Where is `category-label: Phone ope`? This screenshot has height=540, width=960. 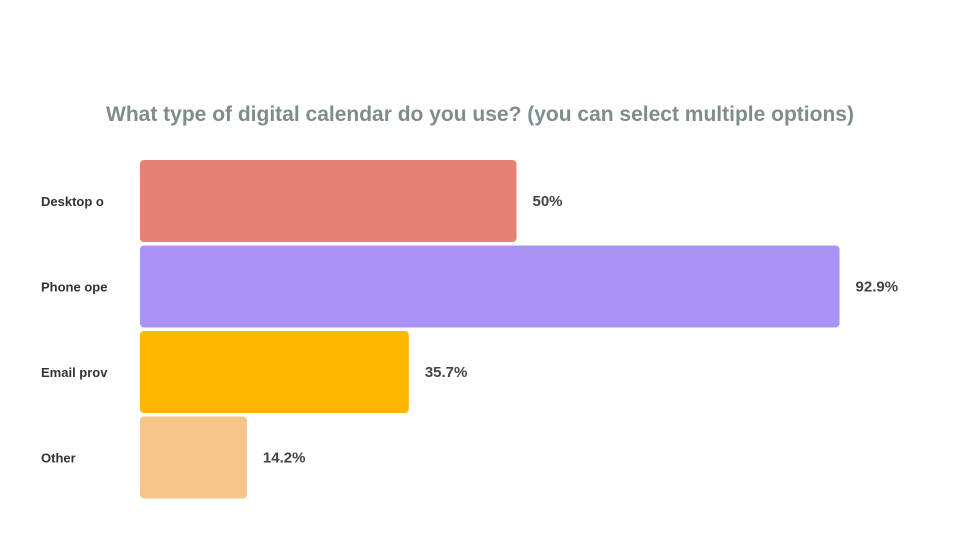 category-label: Phone ope is located at coordinates (74, 287).